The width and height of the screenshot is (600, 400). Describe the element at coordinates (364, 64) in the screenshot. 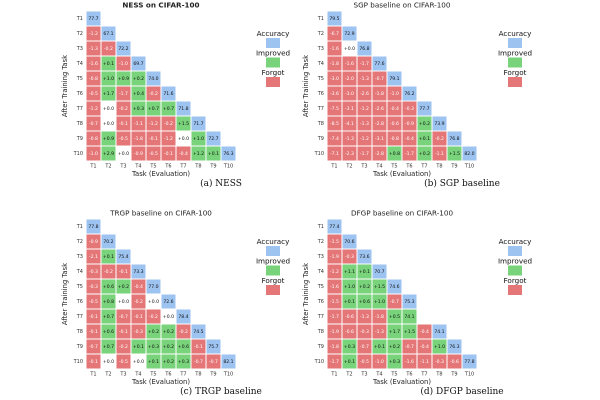

I see `cell-value: -1.7` at that location.